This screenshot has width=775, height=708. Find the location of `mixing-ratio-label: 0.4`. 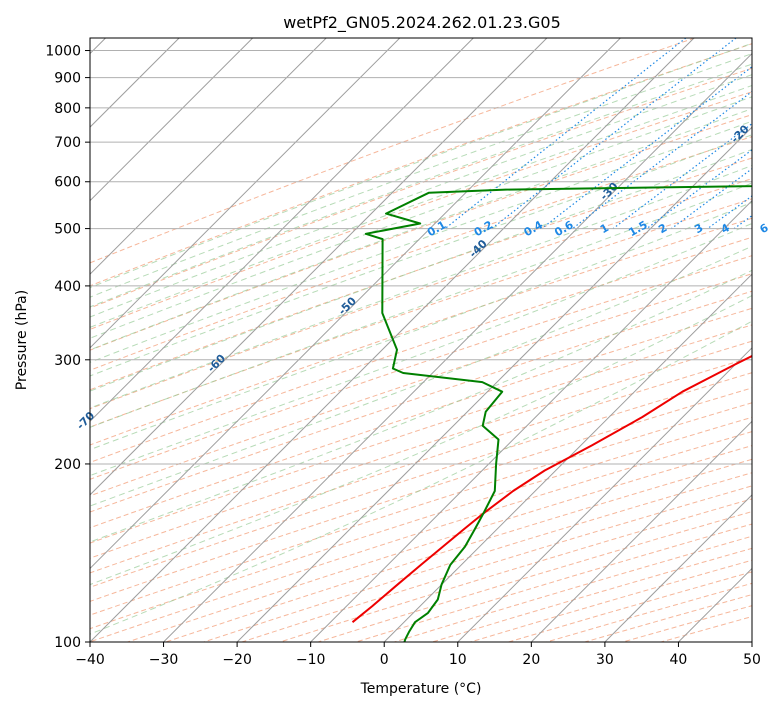

mixing-ratio-label: 0.4 is located at coordinates (534, 228).